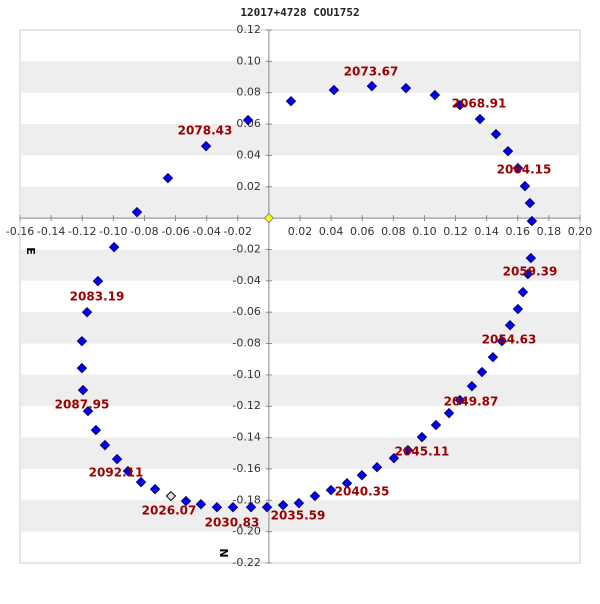  What do you see at coordinates (246, 562) in the screenshot?
I see `y-tick-label: -0.22` at bounding box center [246, 562].